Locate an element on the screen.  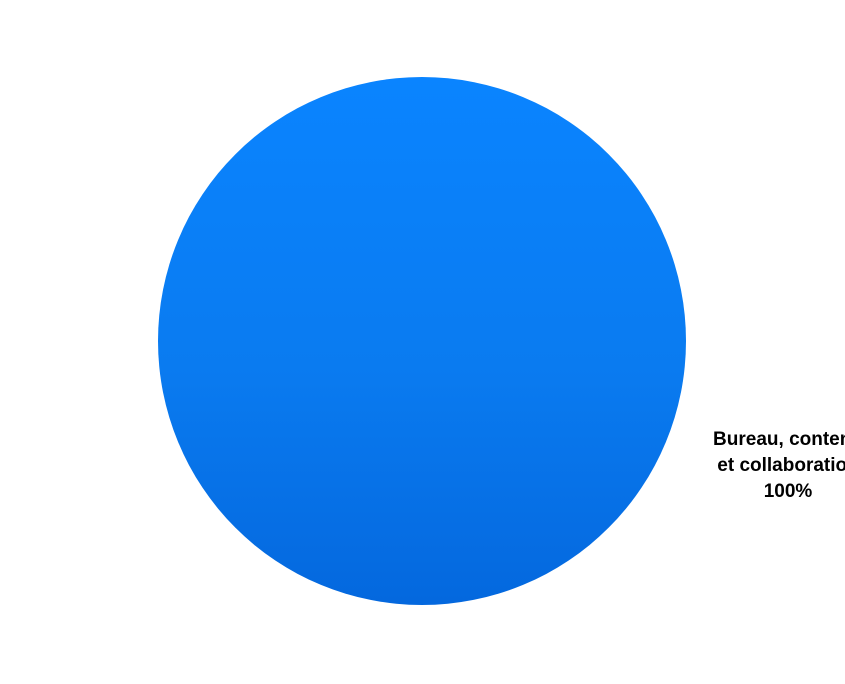
slice-label-line: et collaboration is located at coordinates (781, 465).